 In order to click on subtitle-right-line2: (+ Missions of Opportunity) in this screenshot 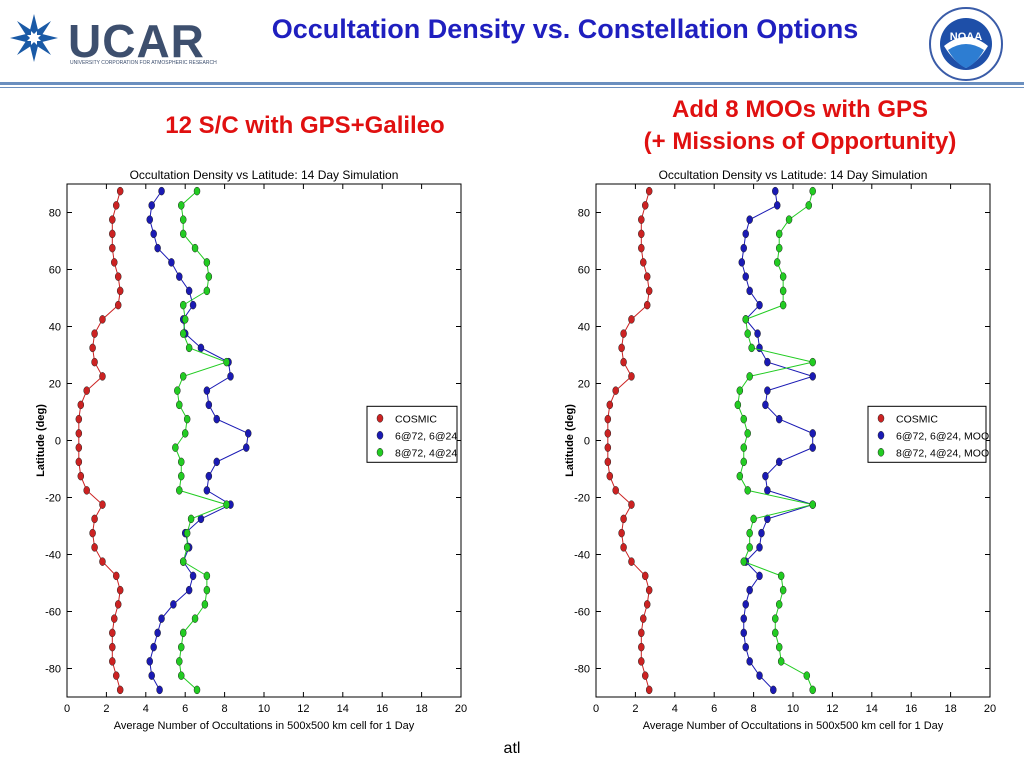, I will do `click(800, 141)`.